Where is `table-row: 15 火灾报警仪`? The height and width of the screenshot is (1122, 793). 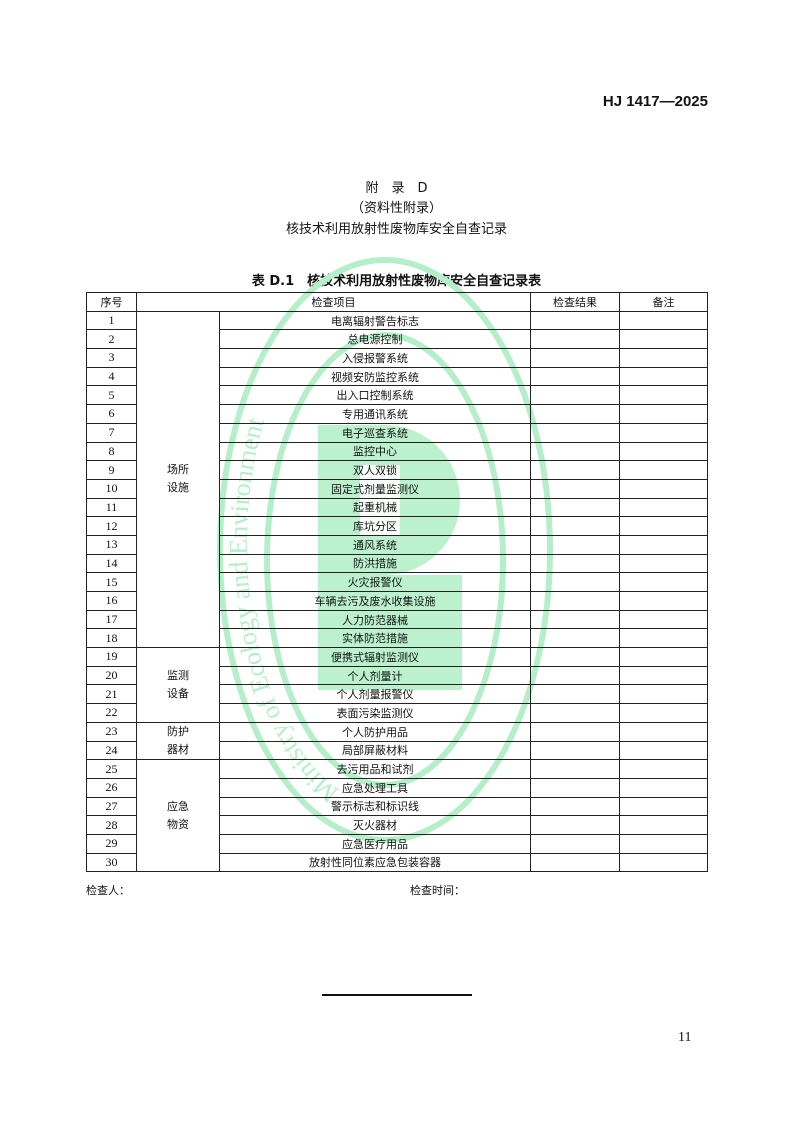
table-row: 15 火灾报警仪 is located at coordinates (397, 582).